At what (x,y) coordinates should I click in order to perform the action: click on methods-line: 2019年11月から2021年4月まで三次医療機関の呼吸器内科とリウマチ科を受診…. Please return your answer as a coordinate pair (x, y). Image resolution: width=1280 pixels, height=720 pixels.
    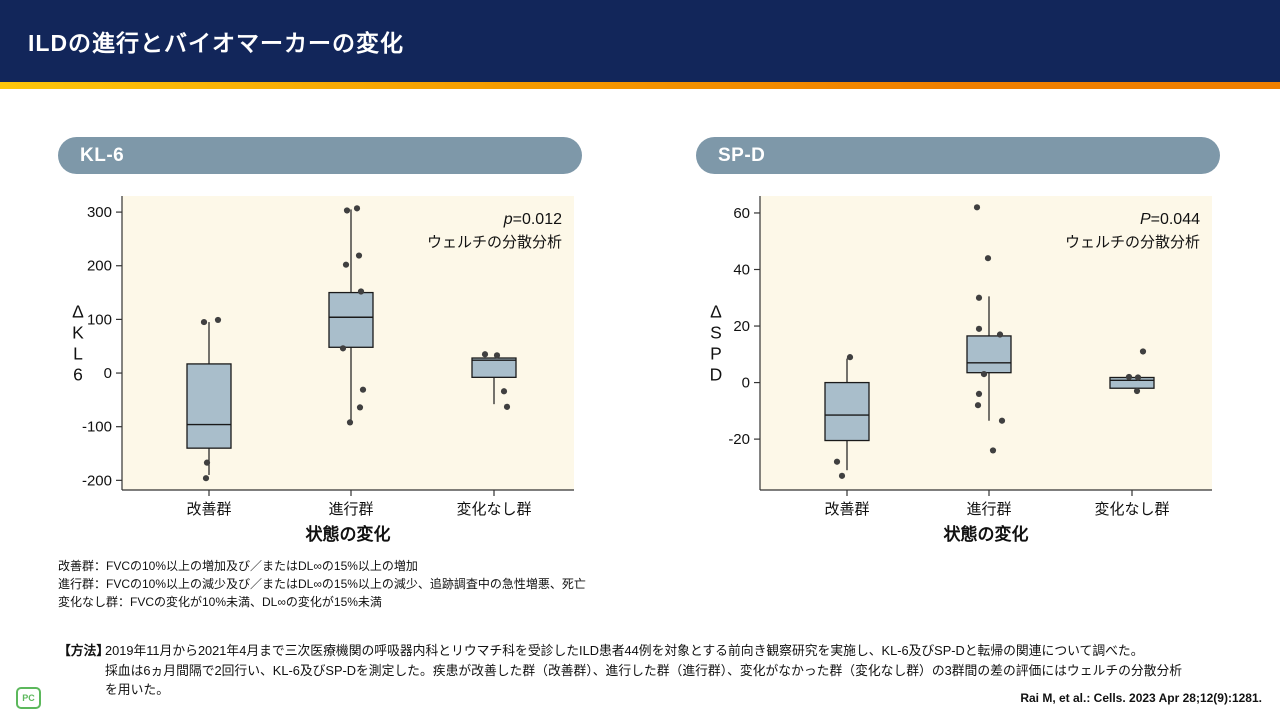
    Looking at the image, I should click on (624, 650).